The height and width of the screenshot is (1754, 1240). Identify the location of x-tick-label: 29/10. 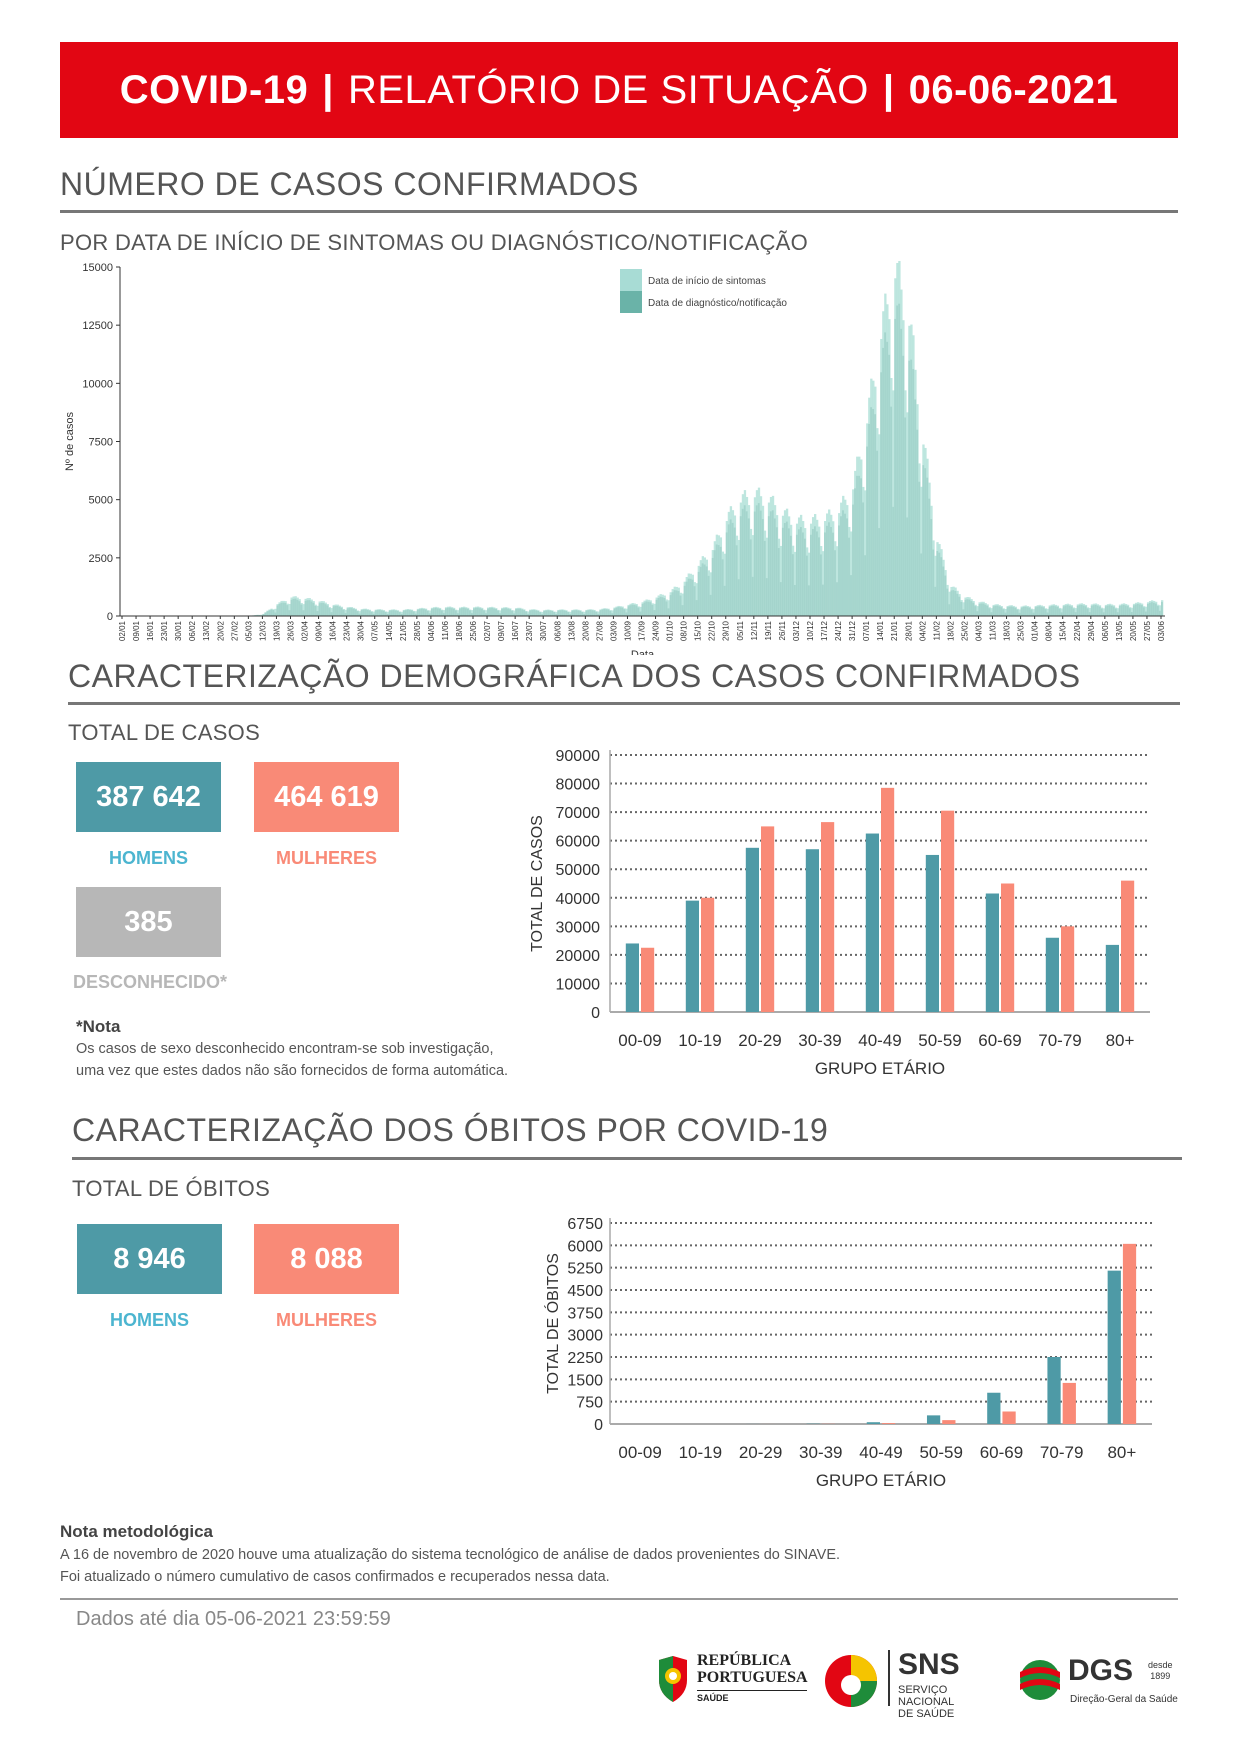
(726, 630).